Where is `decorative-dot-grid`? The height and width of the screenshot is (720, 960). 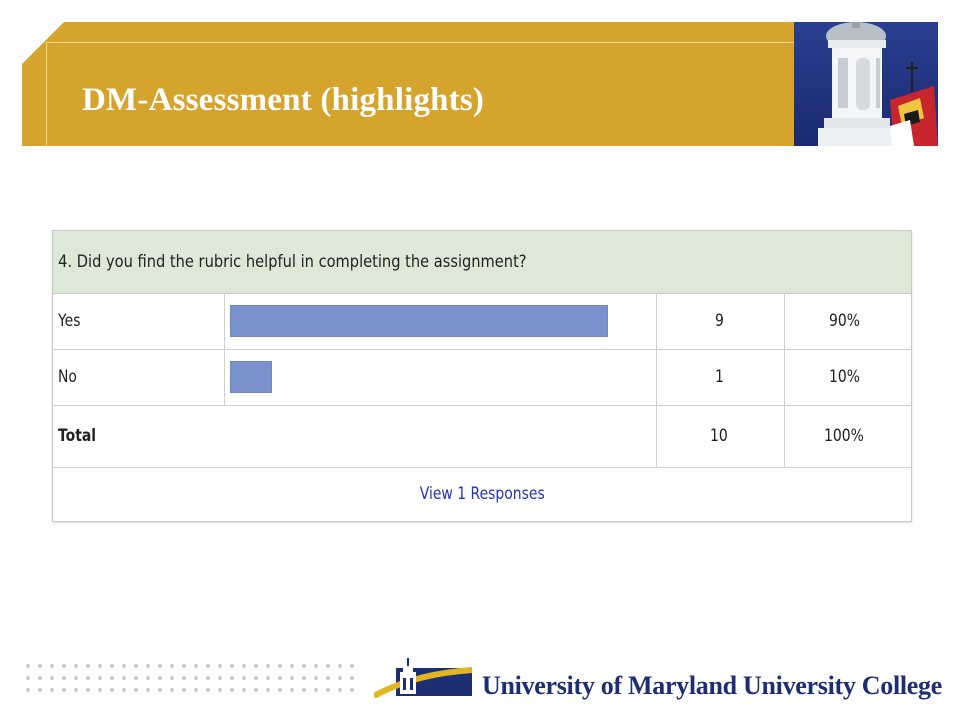 decorative-dot-grid is located at coordinates (192, 679).